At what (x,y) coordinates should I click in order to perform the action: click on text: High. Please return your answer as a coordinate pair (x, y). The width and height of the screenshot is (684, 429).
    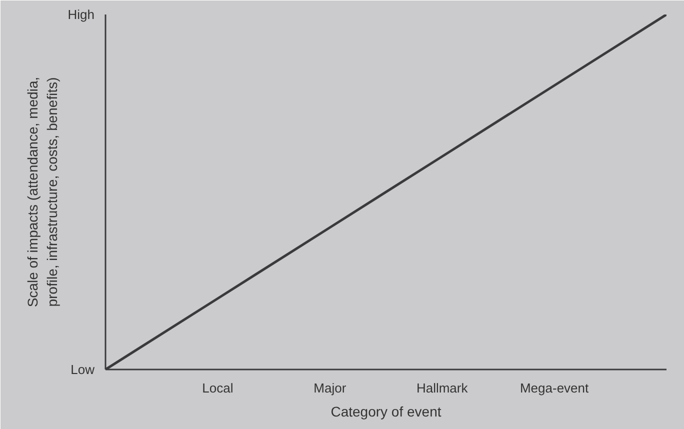
    Looking at the image, I should click on (81, 14).